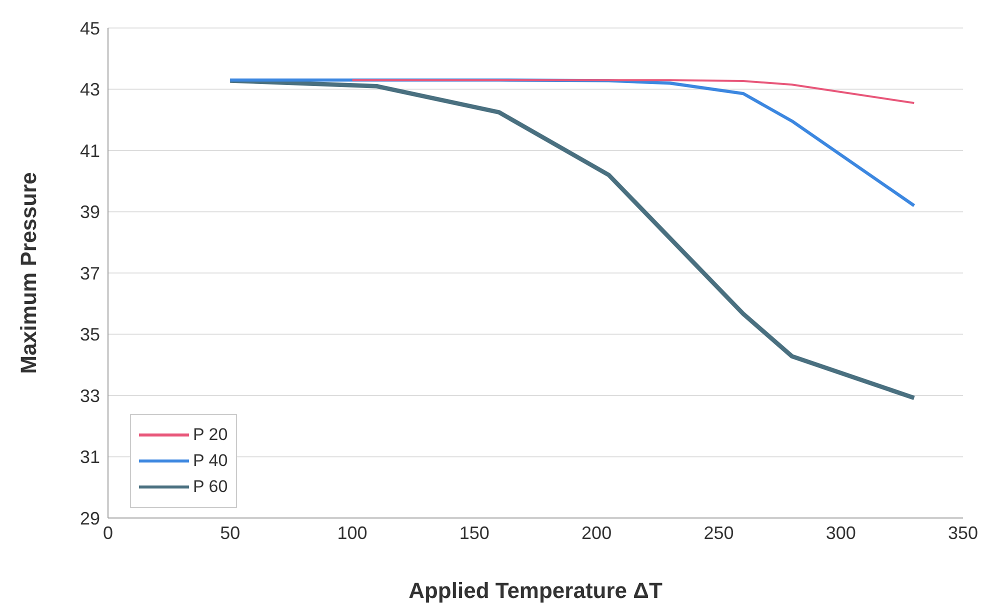  I want to click on y-tick-label: 33, so click(90, 396).